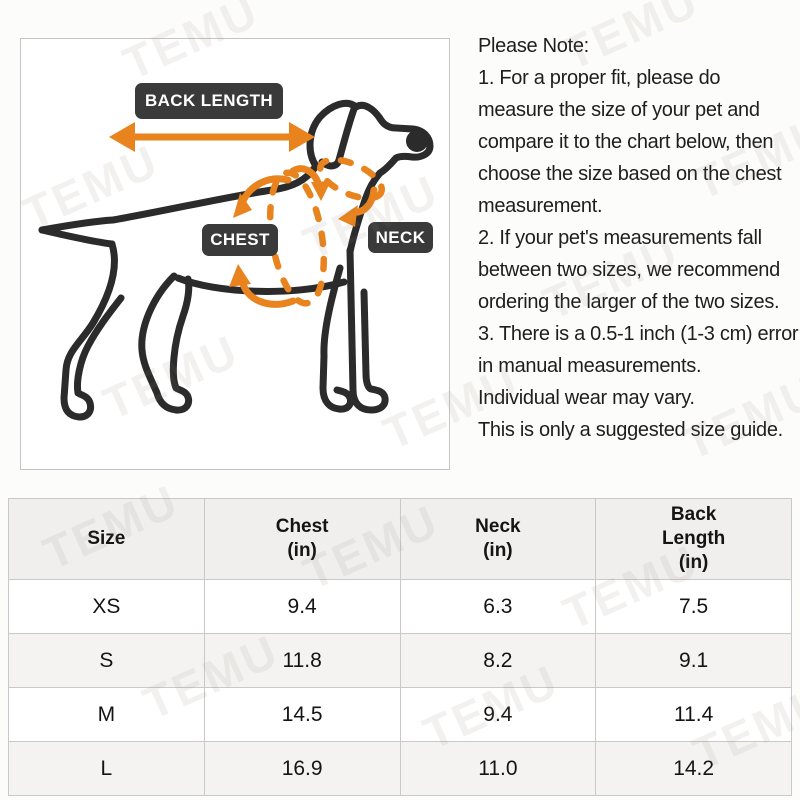 This screenshot has height=800, width=800. What do you see at coordinates (302, 768) in the screenshot?
I see `chest-cell: 16.9` at bounding box center [302, 768].